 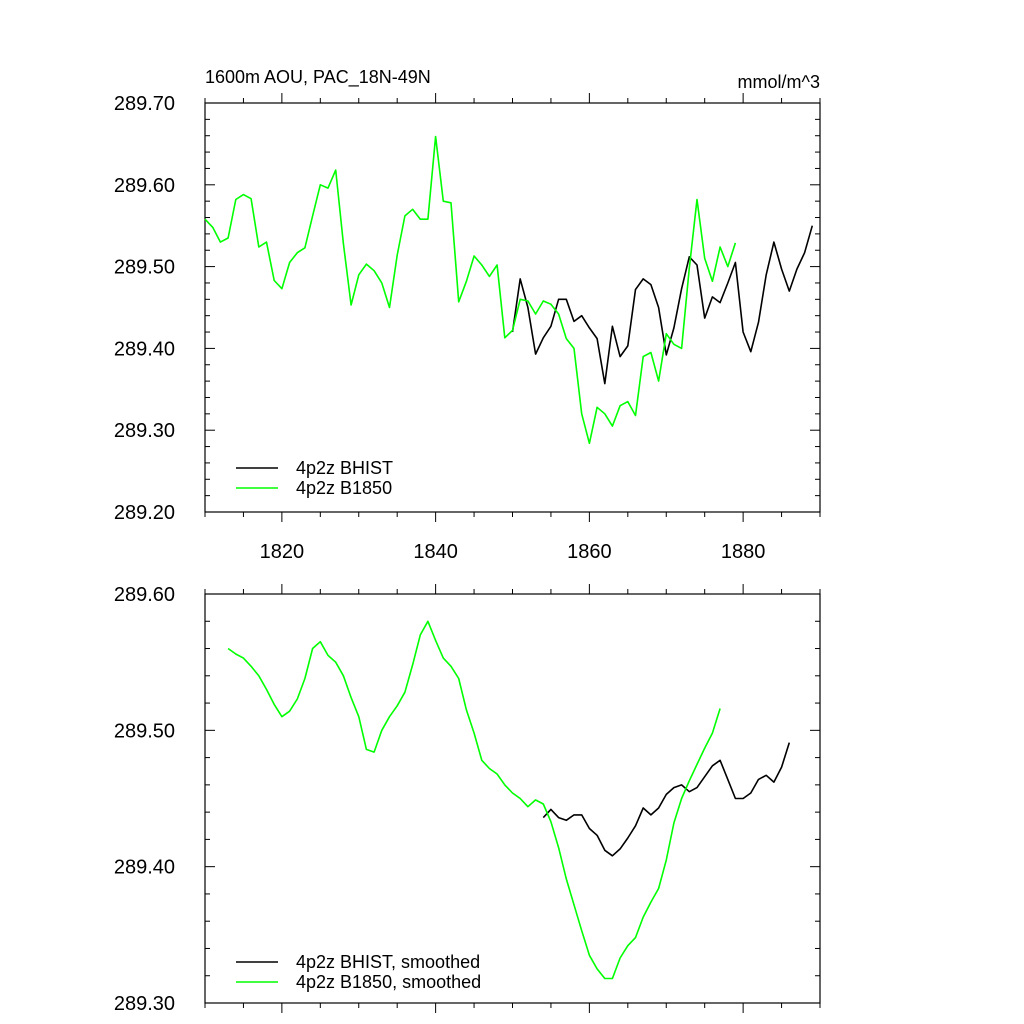 What do you see at coordinates (344, 488) in the screenshot?
I see `legend-label-1: 4p2z B1850` at bounding box center [344, 488].